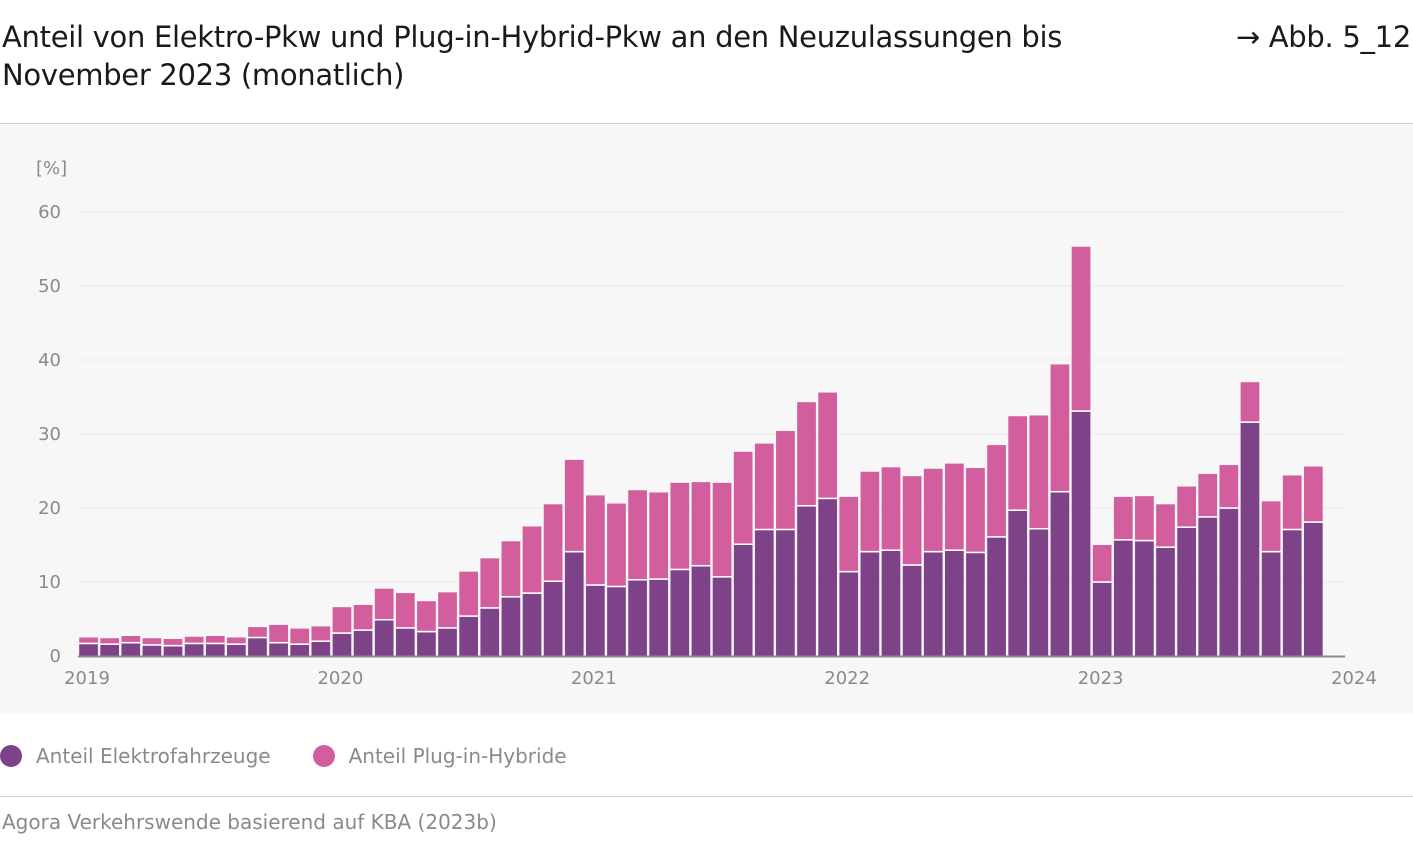 The image size is (1413, 843). I want to click on y-tick-label: 30, so click(49, 434).